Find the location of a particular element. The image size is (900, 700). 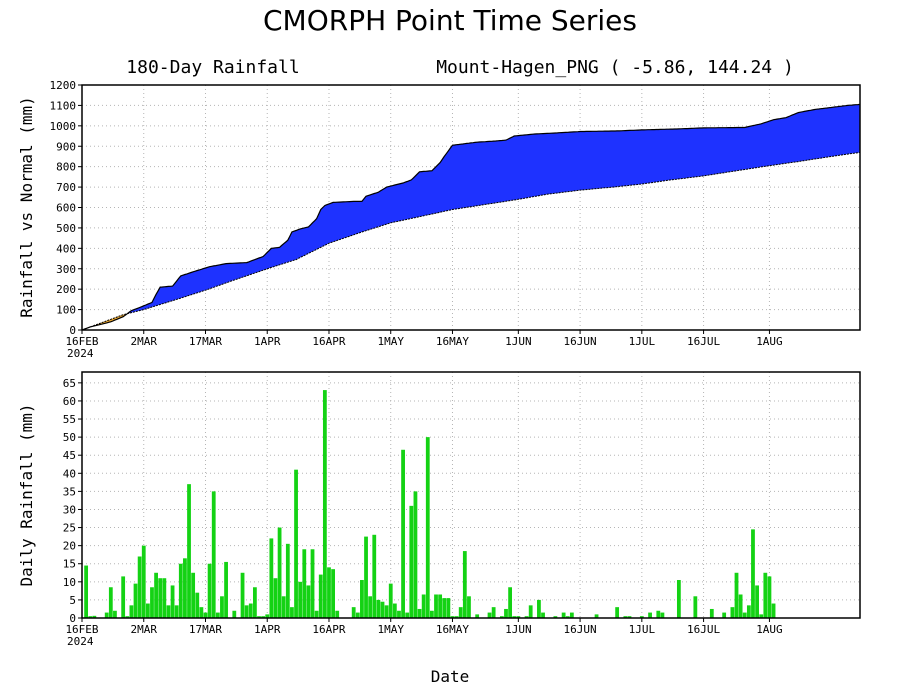

x-tick-label: 1APR is located at coordinates (267, 629).